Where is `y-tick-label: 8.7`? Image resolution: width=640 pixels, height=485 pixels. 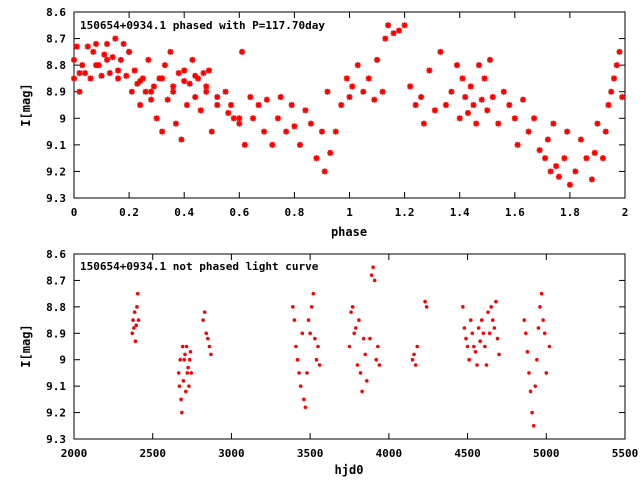 y-tick-label: 8.7 is located at coordinates (56, 280).